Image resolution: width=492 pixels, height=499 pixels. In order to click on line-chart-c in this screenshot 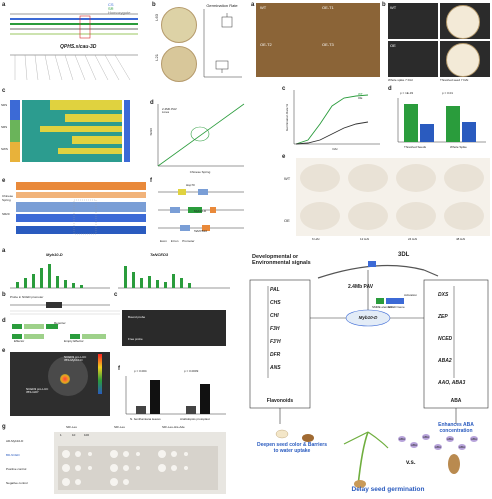, I will do `click(336, 118)`.